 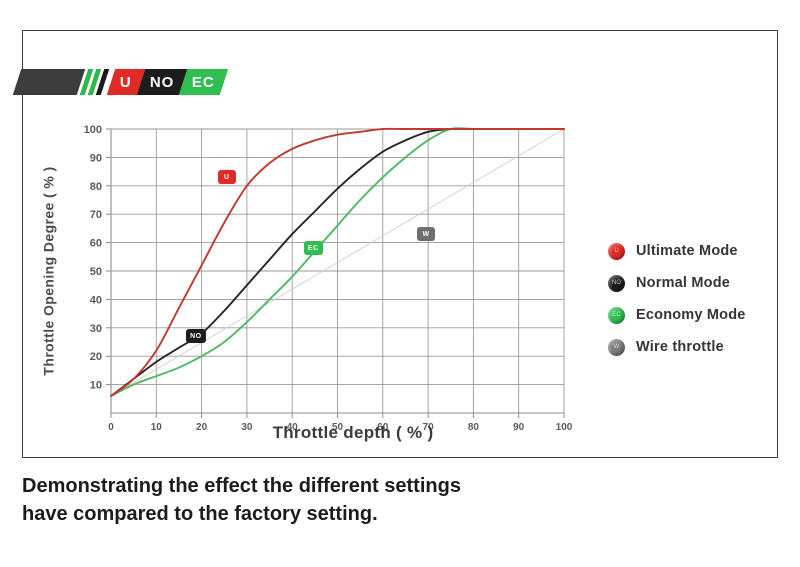 I want to click on curve-badge-ultimate-mode: U, so click(x=226, y=177).